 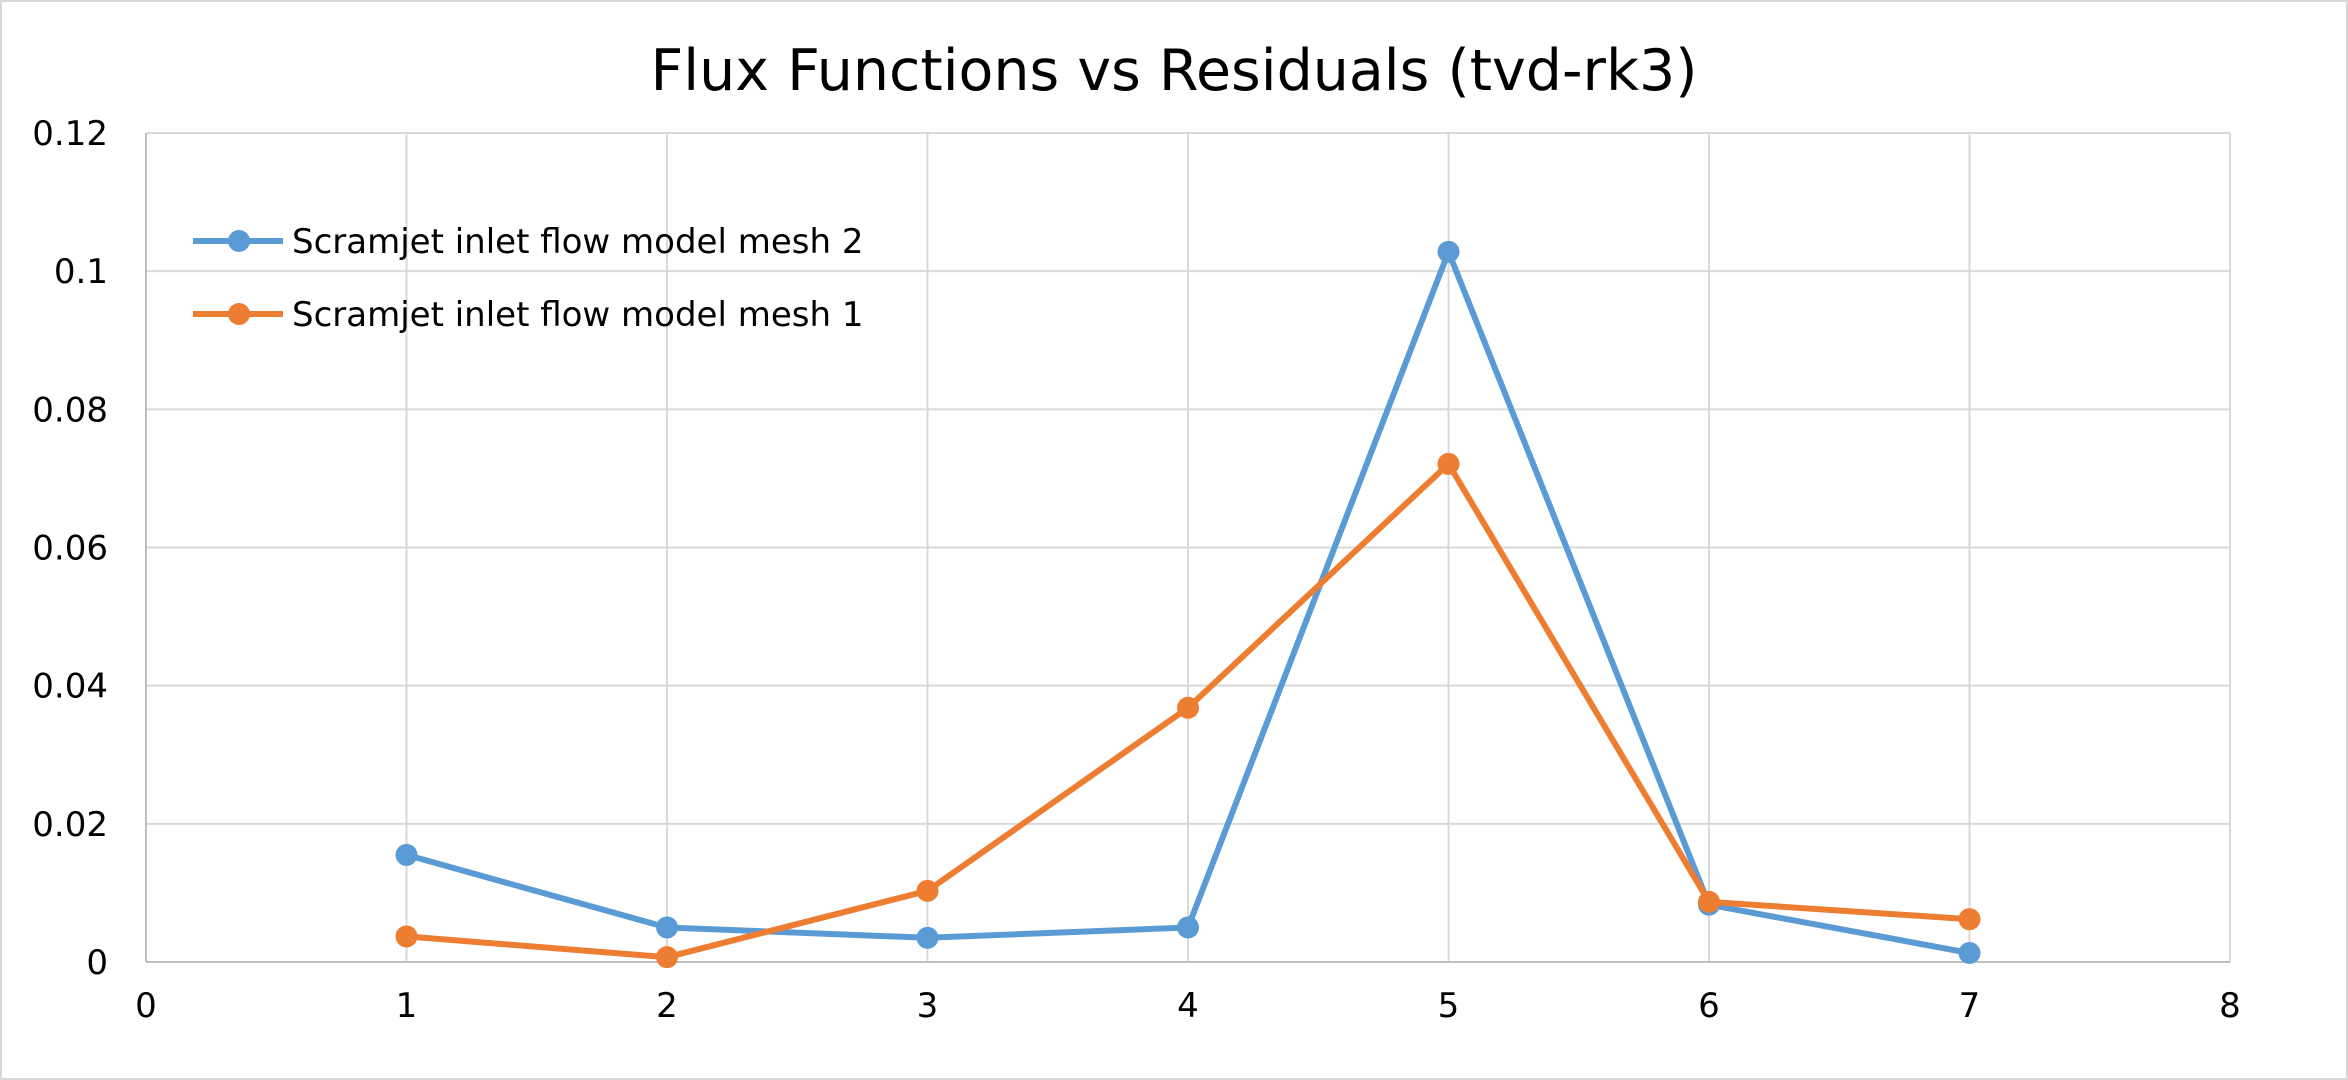 I want to click on x-tick-label: 6, so click(x=1709, y=1006).